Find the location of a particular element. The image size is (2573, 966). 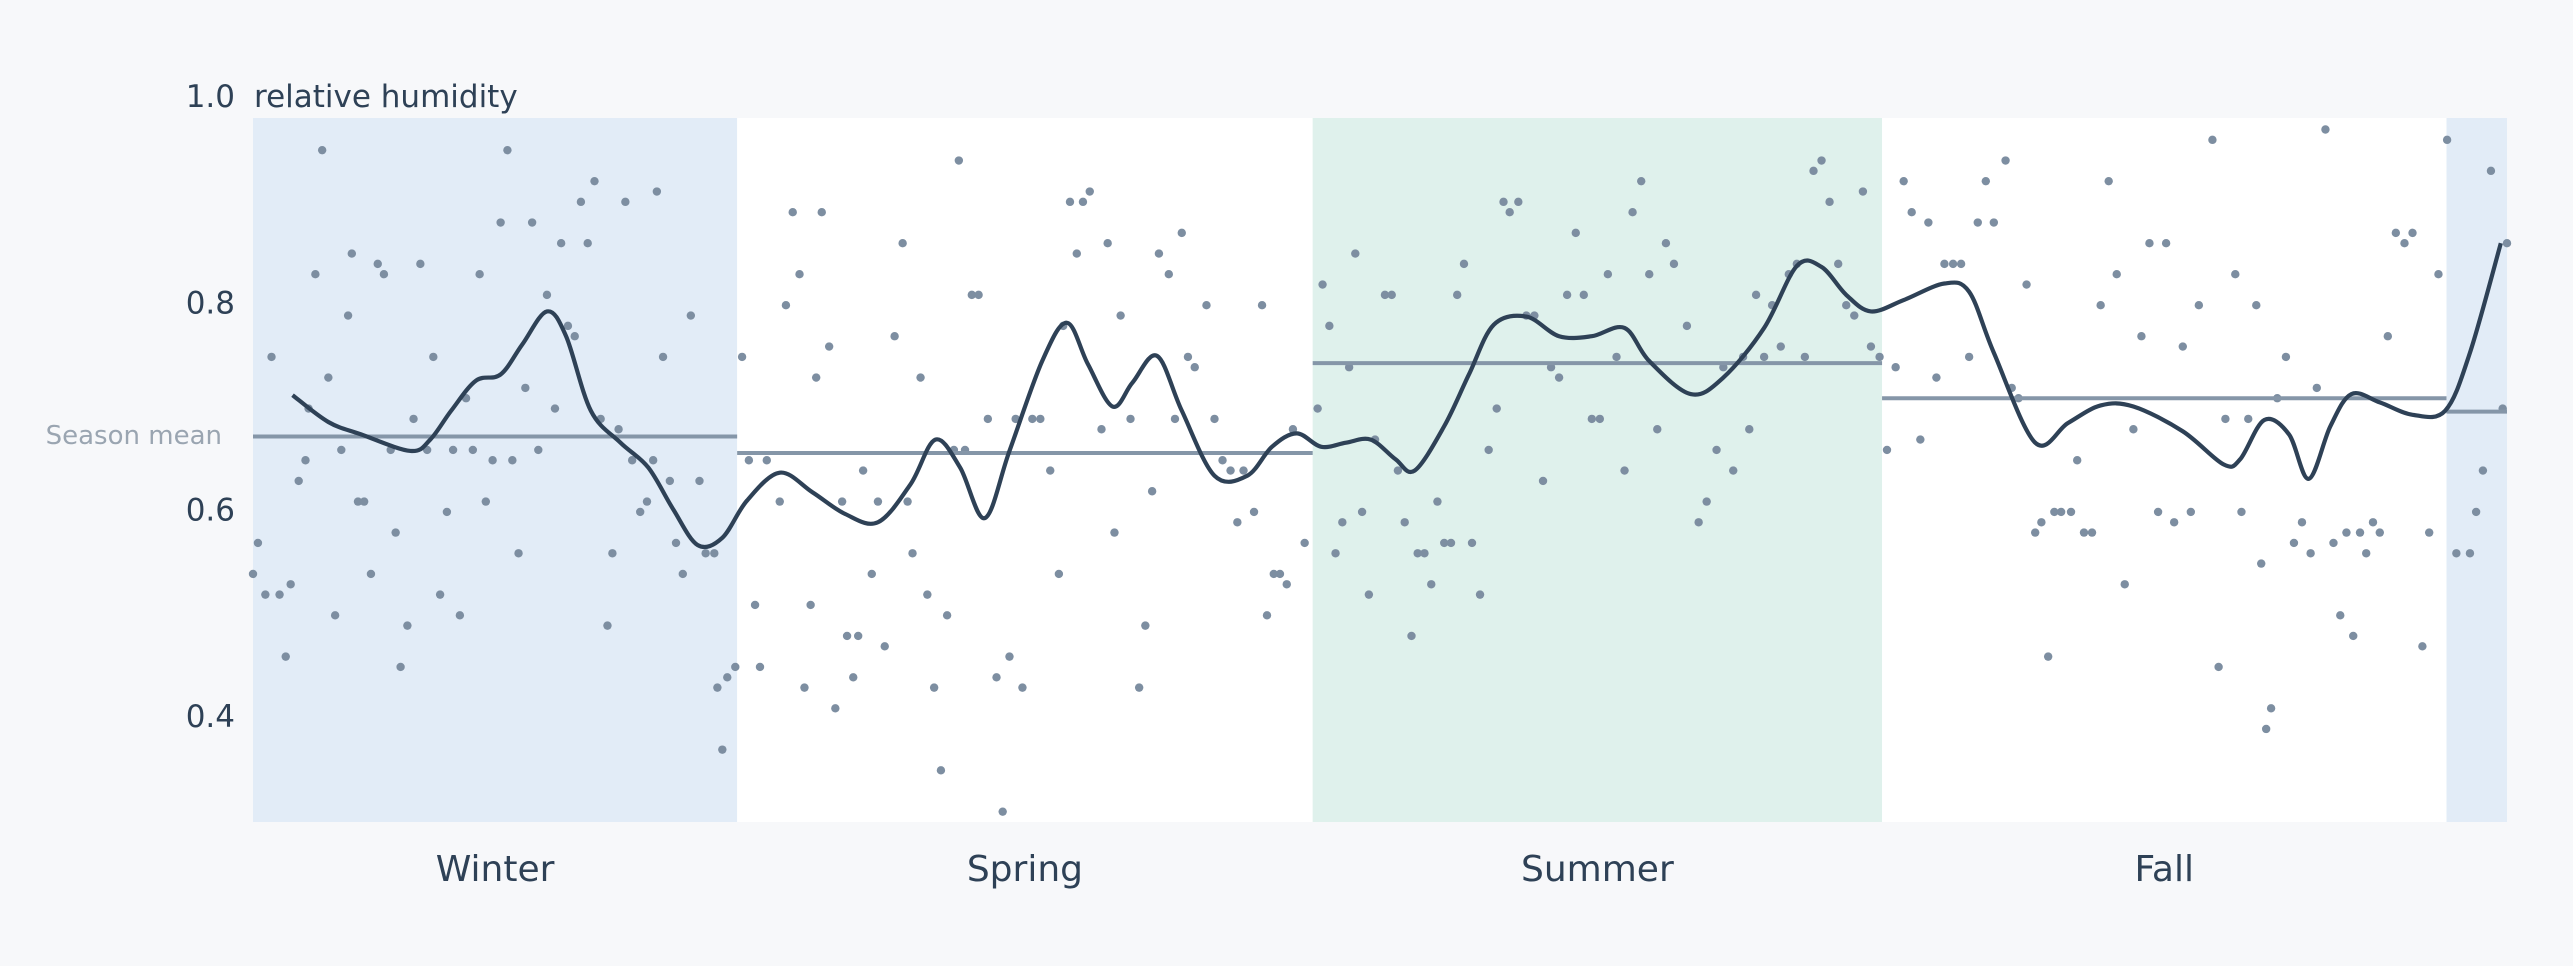

y-tick-label: 0.8 is located at coordinates (210, 304).